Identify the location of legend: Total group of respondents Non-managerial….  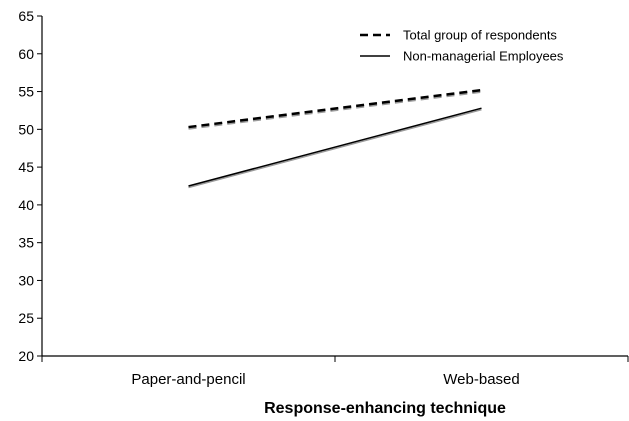
(462, 46).